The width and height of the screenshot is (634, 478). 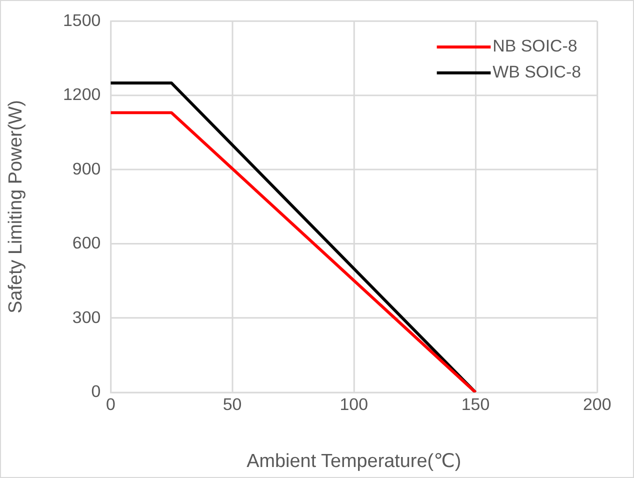 What do you see at coordinates (354, 404) in the screenshot?
I see `x-tick-label: 100` at bounding box center [354, 404].